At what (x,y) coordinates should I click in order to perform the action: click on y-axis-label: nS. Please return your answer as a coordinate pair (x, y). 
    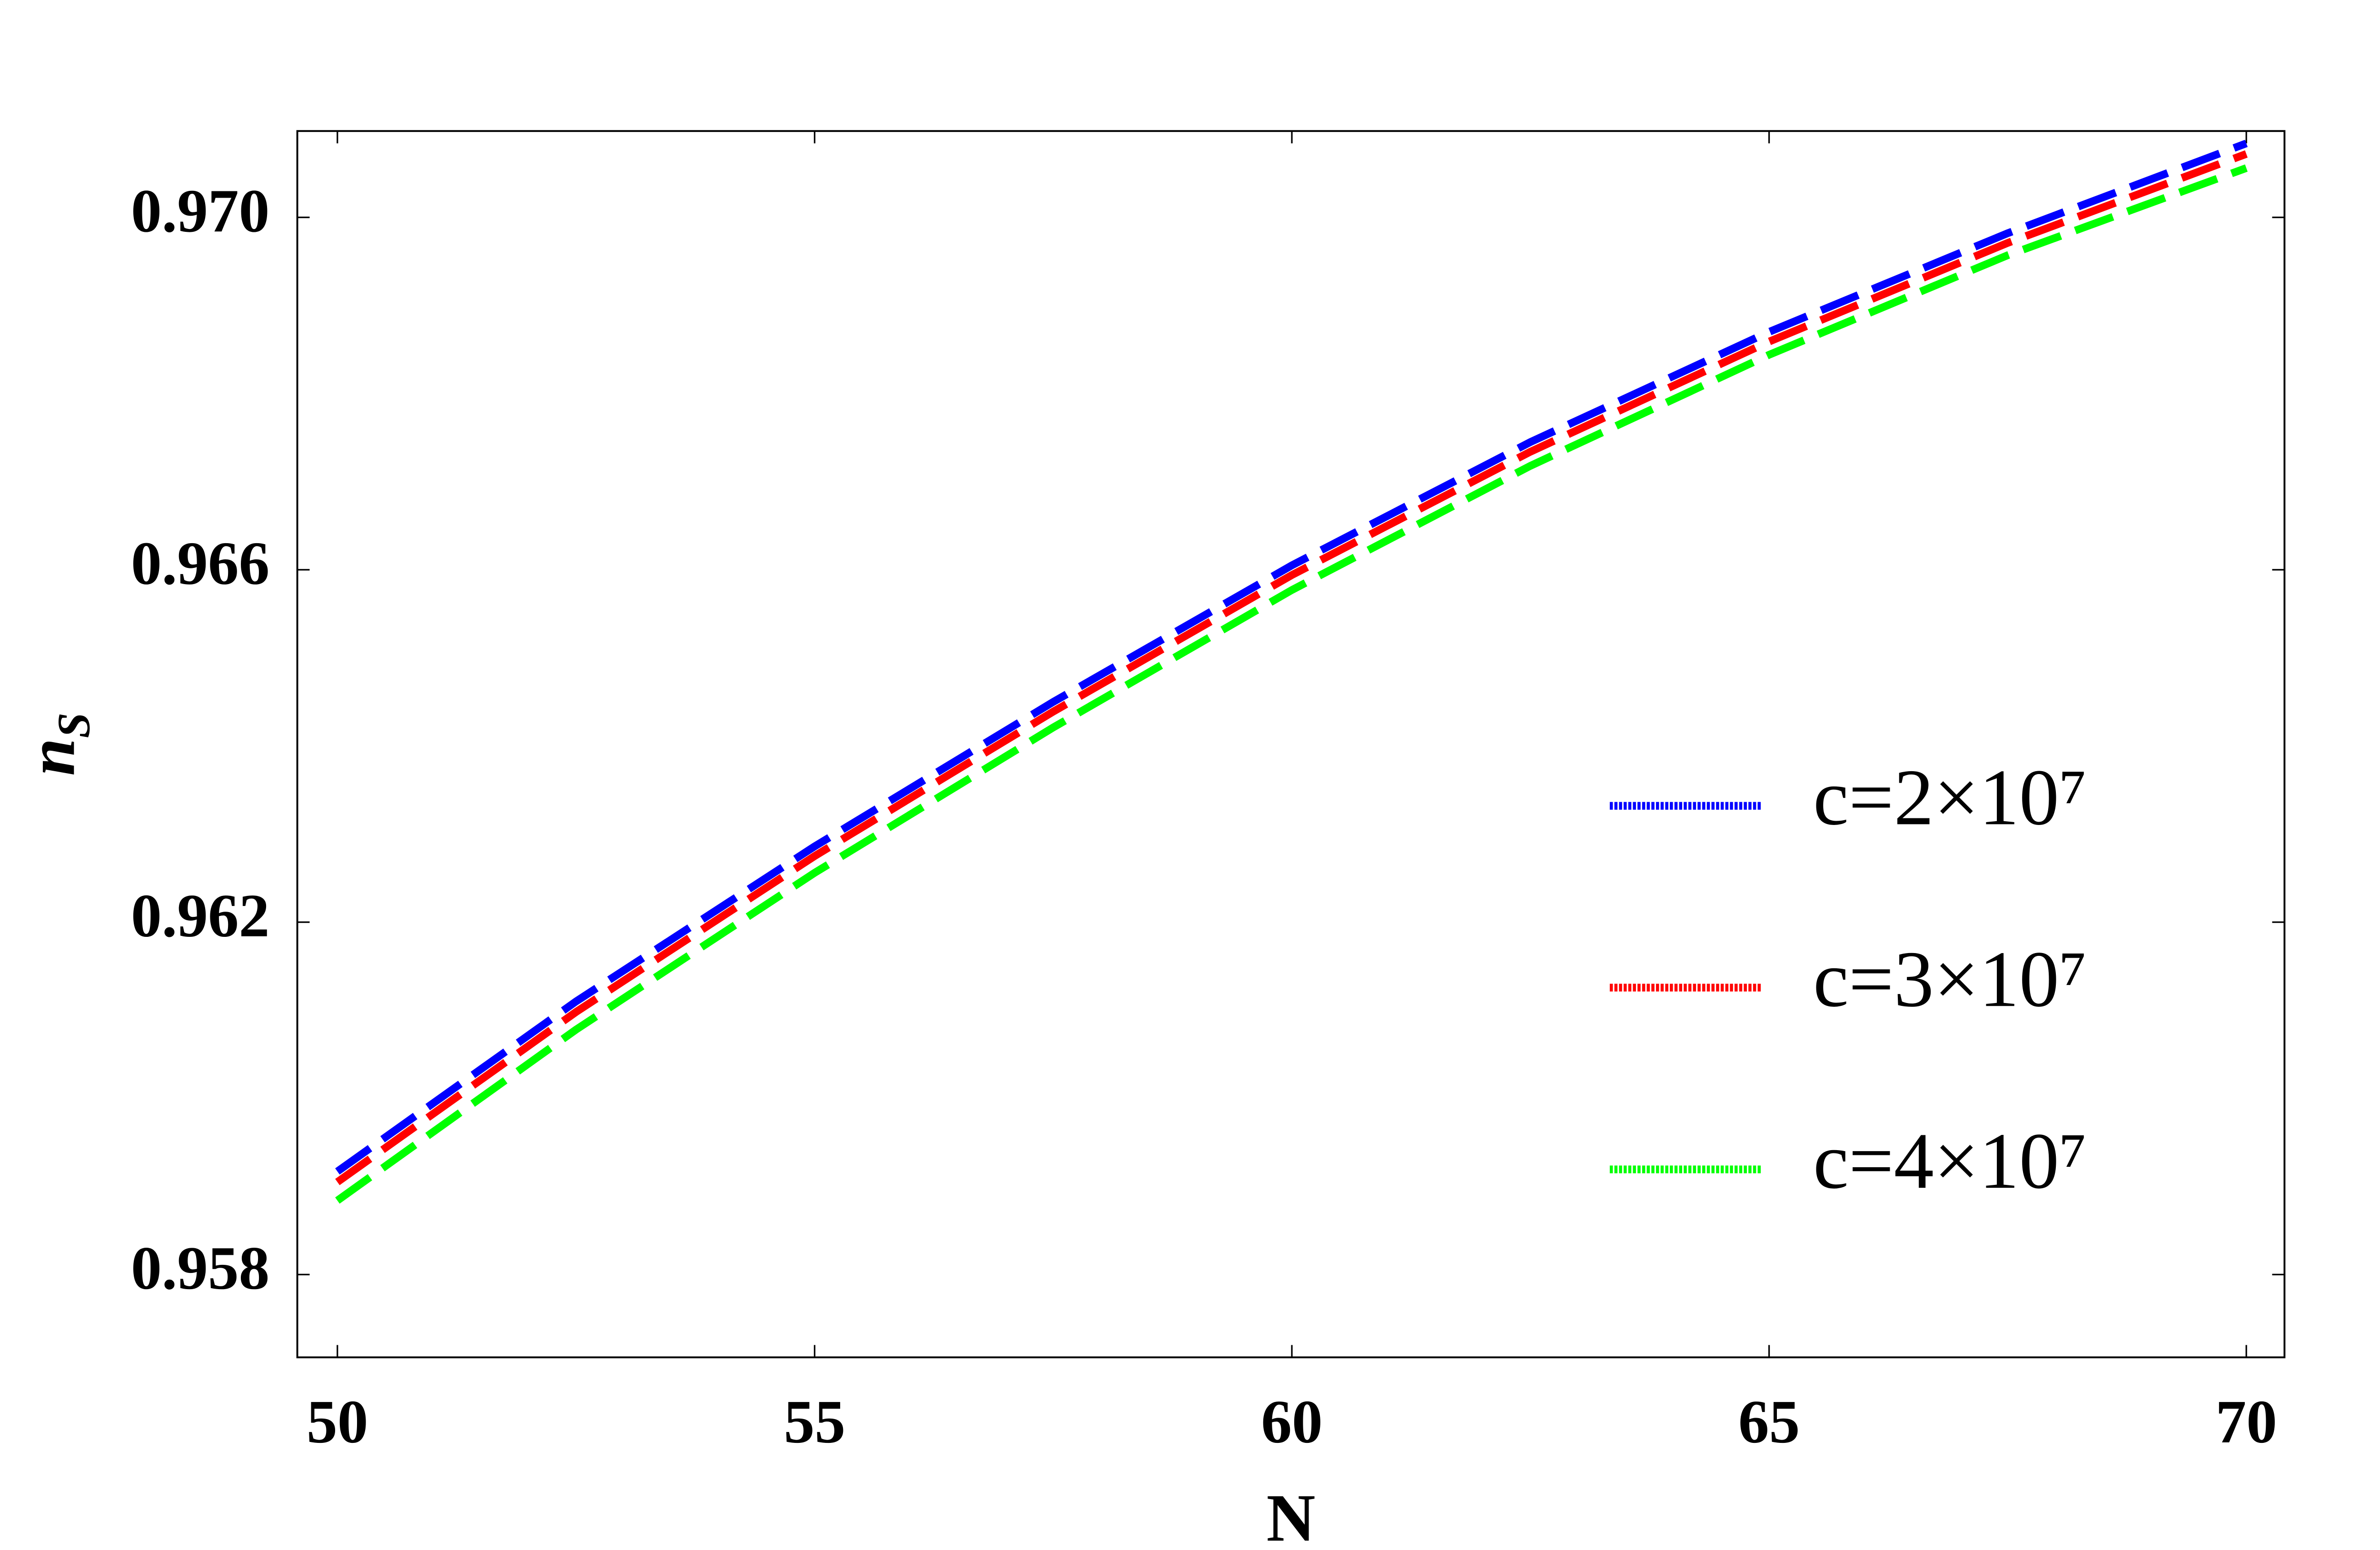
    Looking at the image, I should click on (56, 744).